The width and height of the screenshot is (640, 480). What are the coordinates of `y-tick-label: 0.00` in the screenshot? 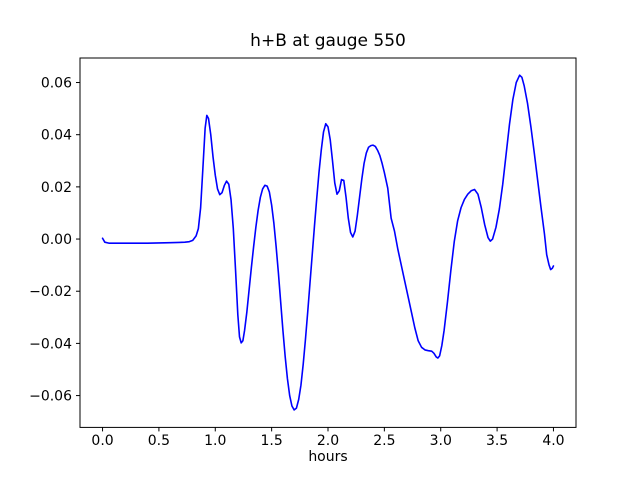 It's located at (56, 240).